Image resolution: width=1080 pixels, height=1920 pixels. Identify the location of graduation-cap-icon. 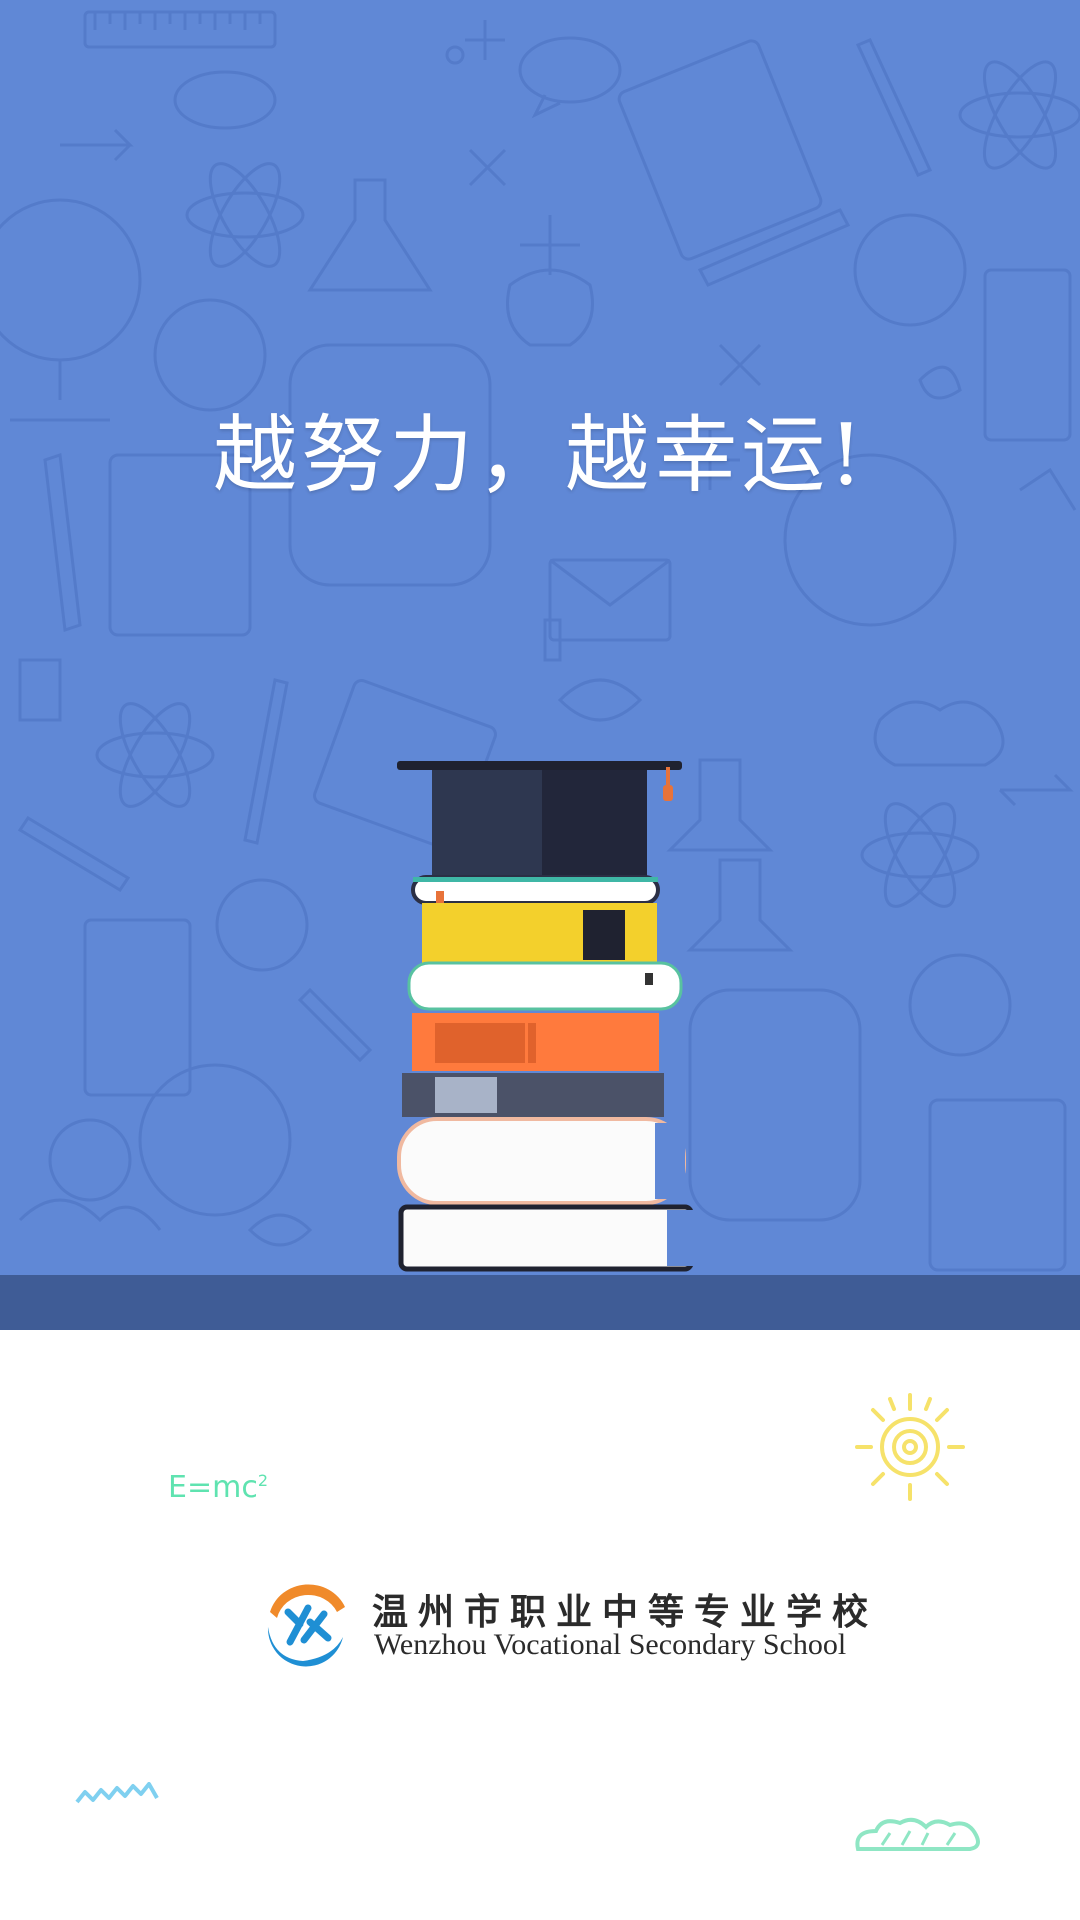
(539, 819).